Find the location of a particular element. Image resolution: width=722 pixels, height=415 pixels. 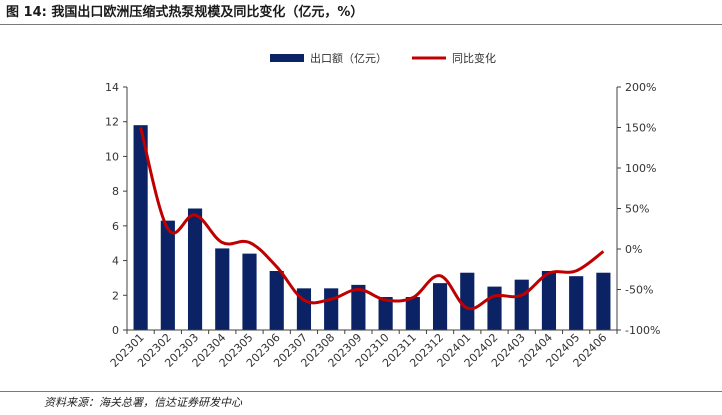

legend-line-label: 同比变化 is located at coordinates (474, 58).